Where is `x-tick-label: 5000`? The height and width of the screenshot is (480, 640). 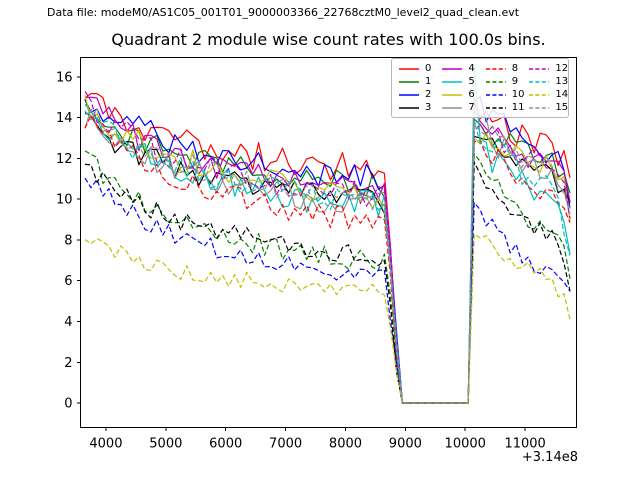 x-tick-label: 5000 is located at coordinates (165, 444).